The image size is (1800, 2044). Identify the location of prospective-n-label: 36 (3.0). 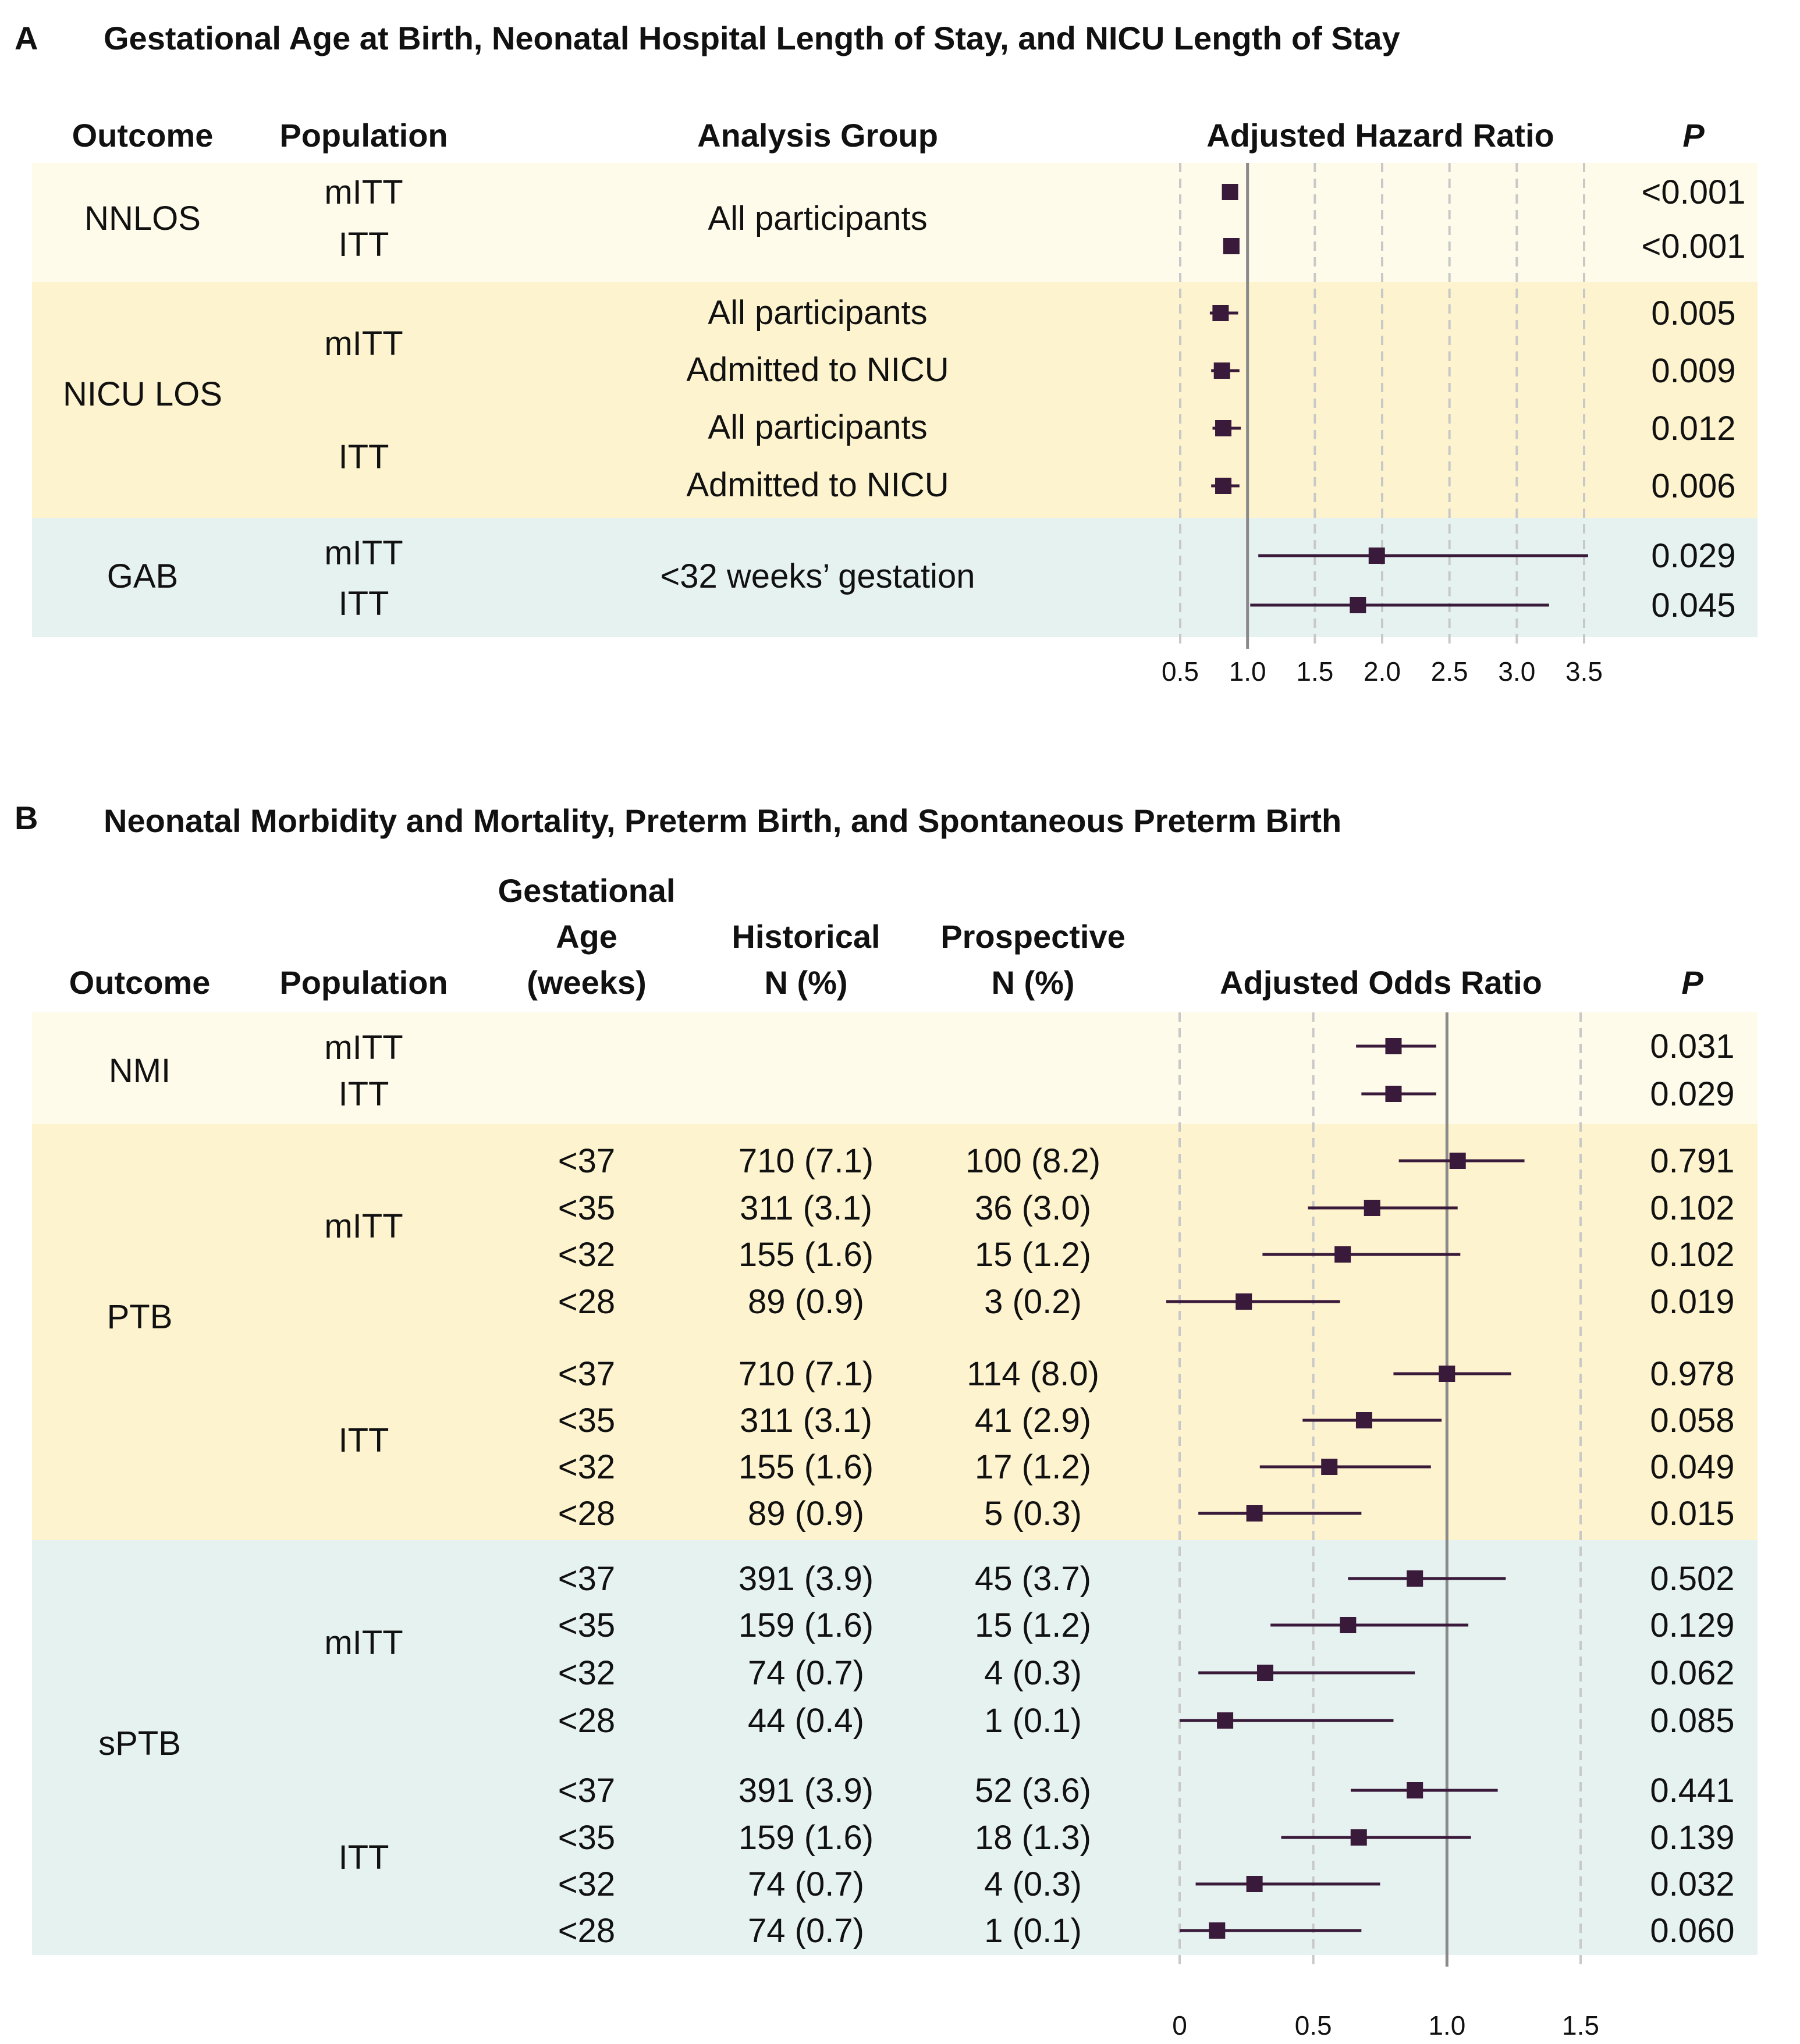
(1033, 1208).